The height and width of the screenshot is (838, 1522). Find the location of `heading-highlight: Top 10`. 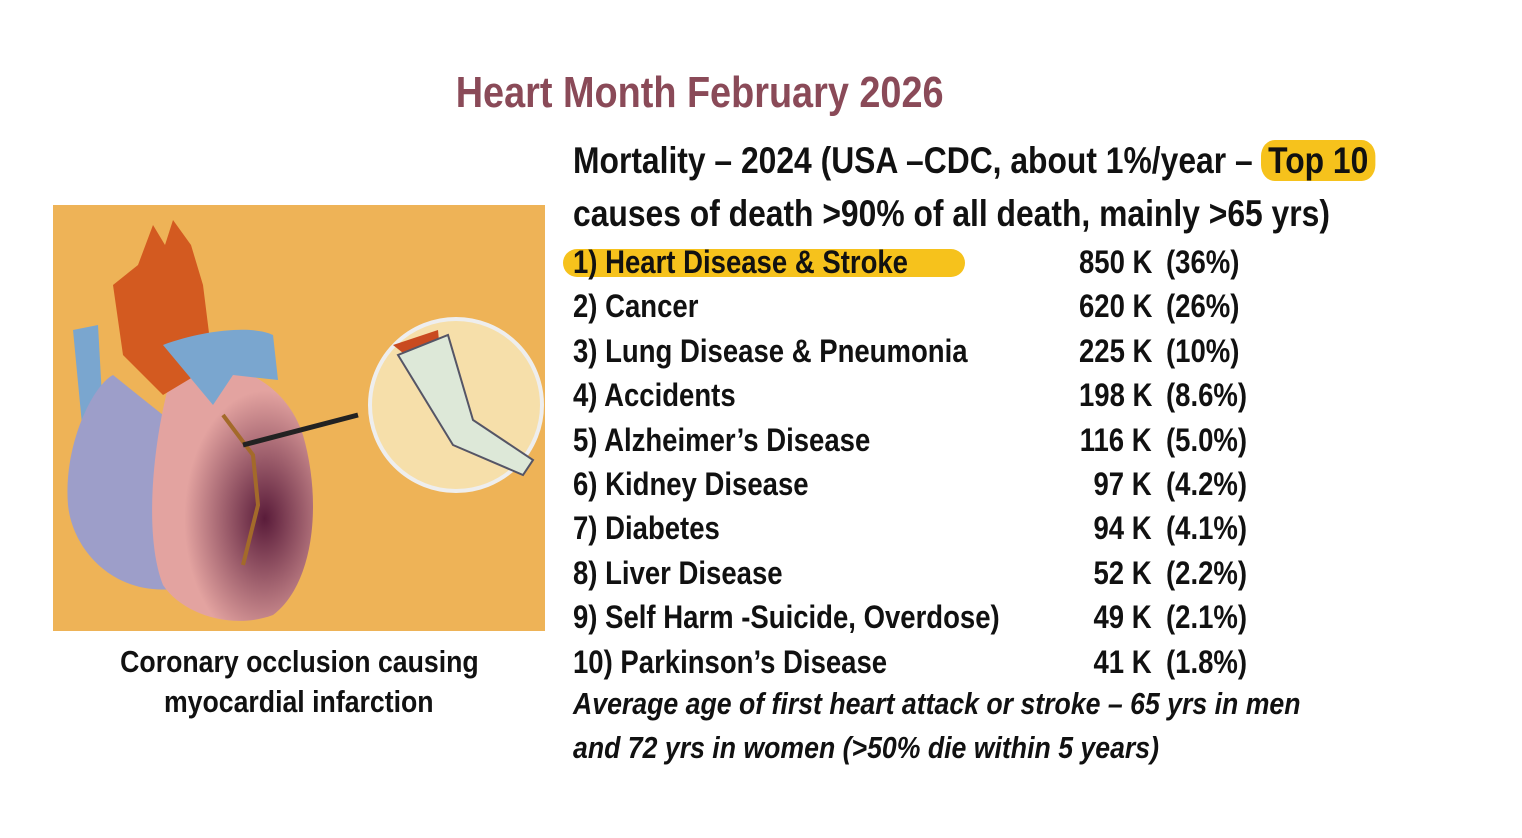

heading-highlight: Top 10 is located at coordinates (1318, 160).